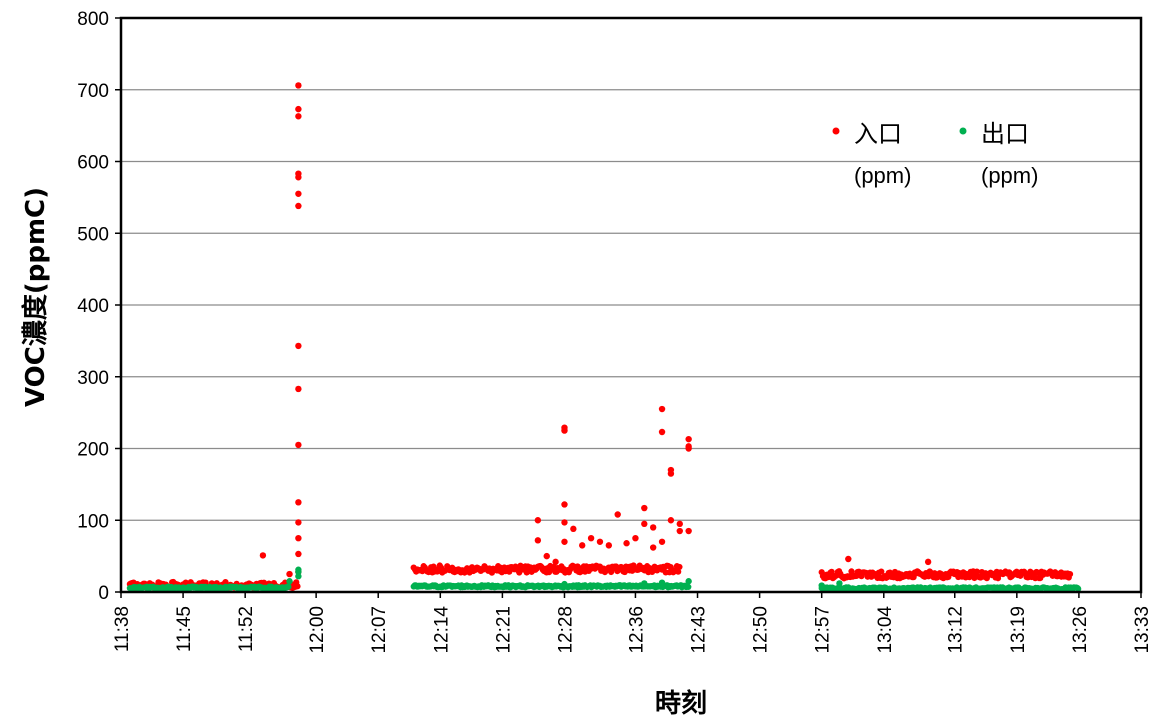 This screenshot has height=722, width=1161. I want to click on y-tick-label: 700, so click(93, 91).